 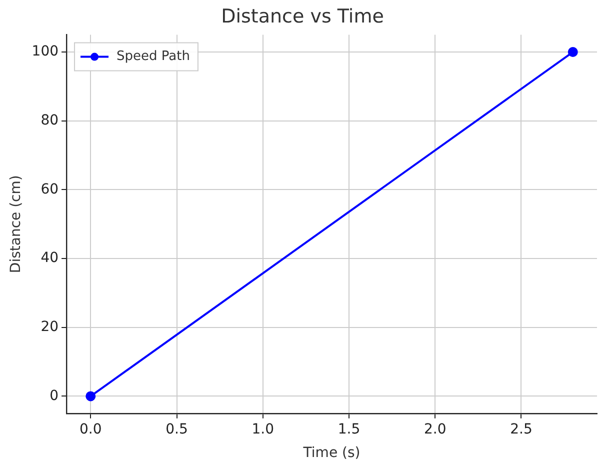 What do you see at coordinates (49, 189) in the screenshot?
I see `y-tick-label: 60` at bounding box center [49, 189].